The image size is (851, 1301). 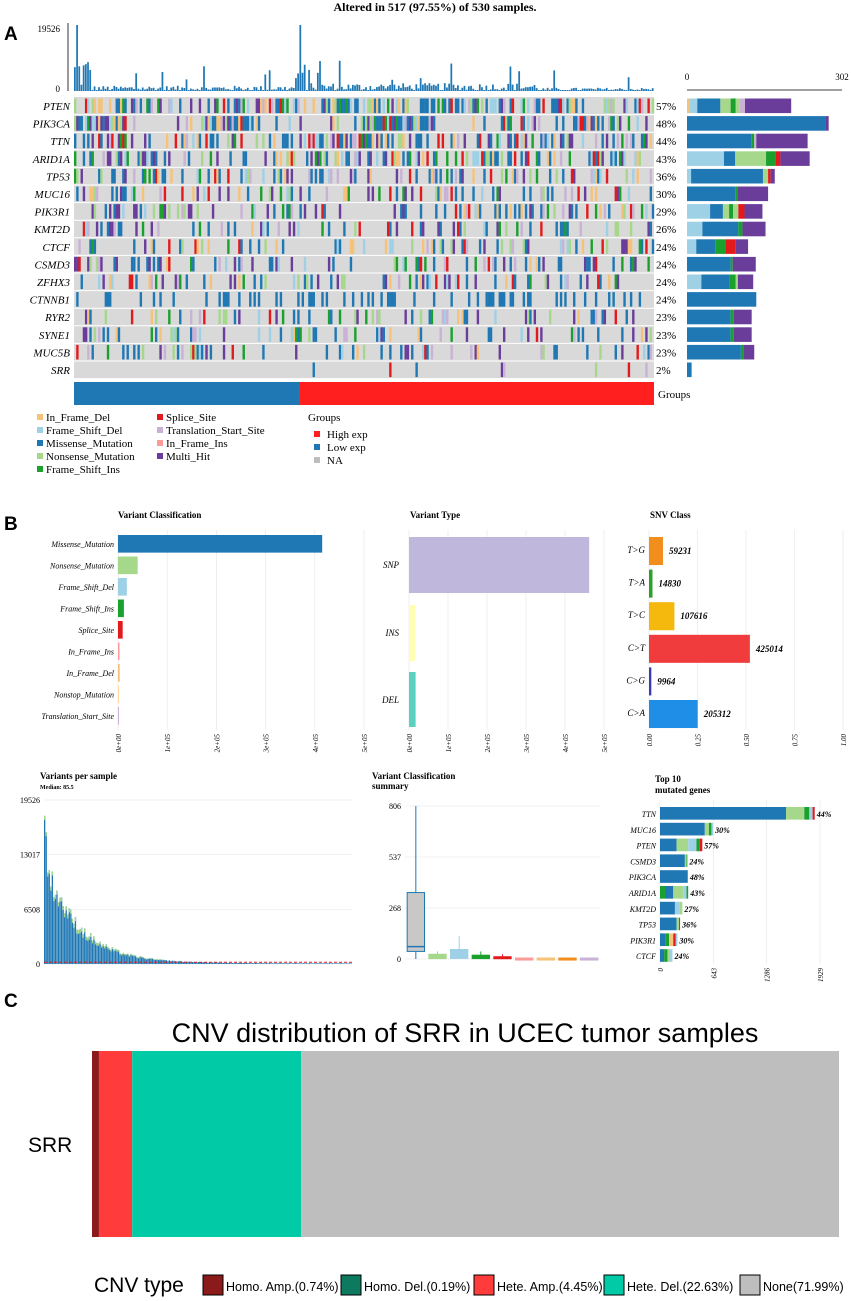 I want to click on count-axis-max: 302, so click(x=842, y=77).